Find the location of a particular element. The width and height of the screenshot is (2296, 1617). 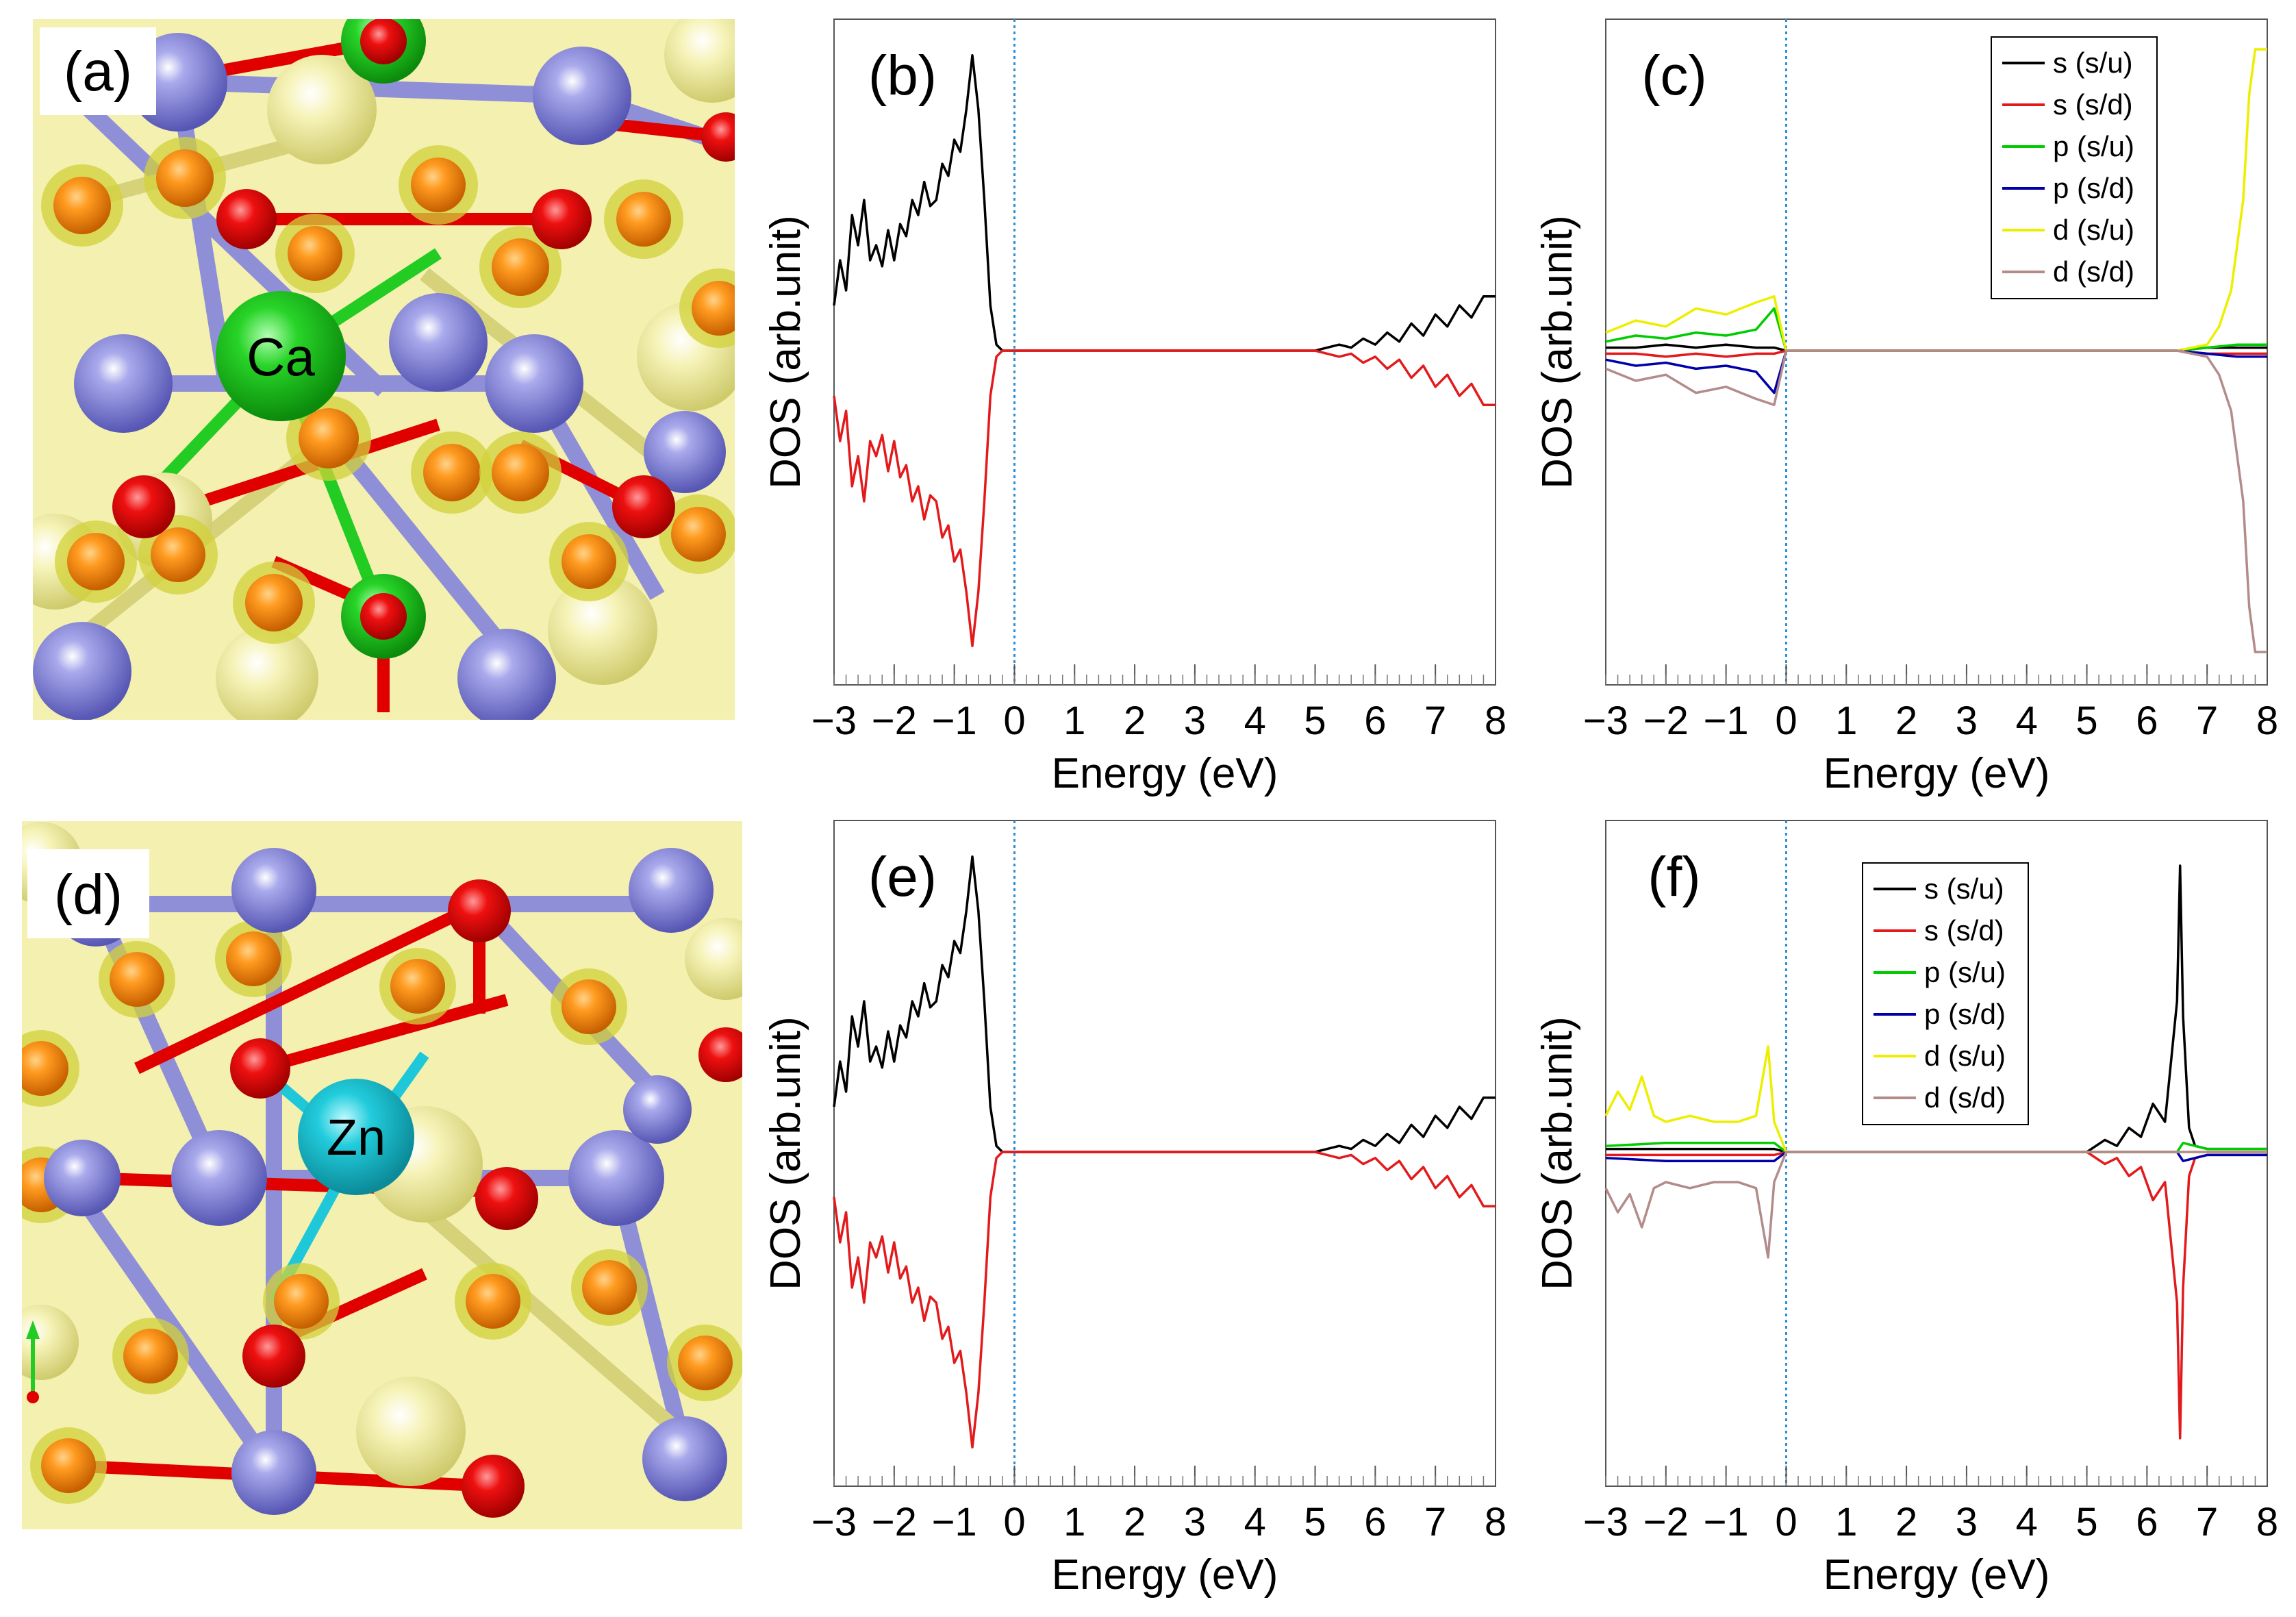

axis-indicator-icon is located at coordinates (33, 1361).